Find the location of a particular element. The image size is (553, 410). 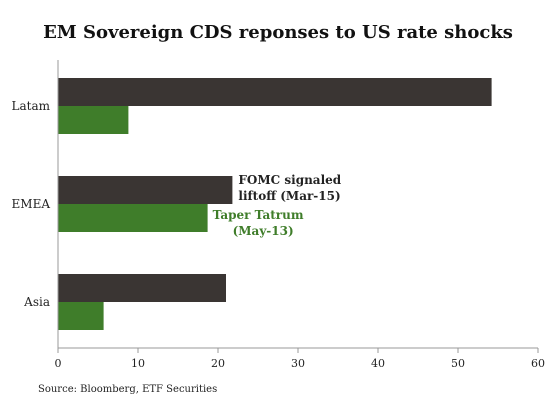

annotation-1-line-1: FOMC signaled is located at coordinates (289, 180).